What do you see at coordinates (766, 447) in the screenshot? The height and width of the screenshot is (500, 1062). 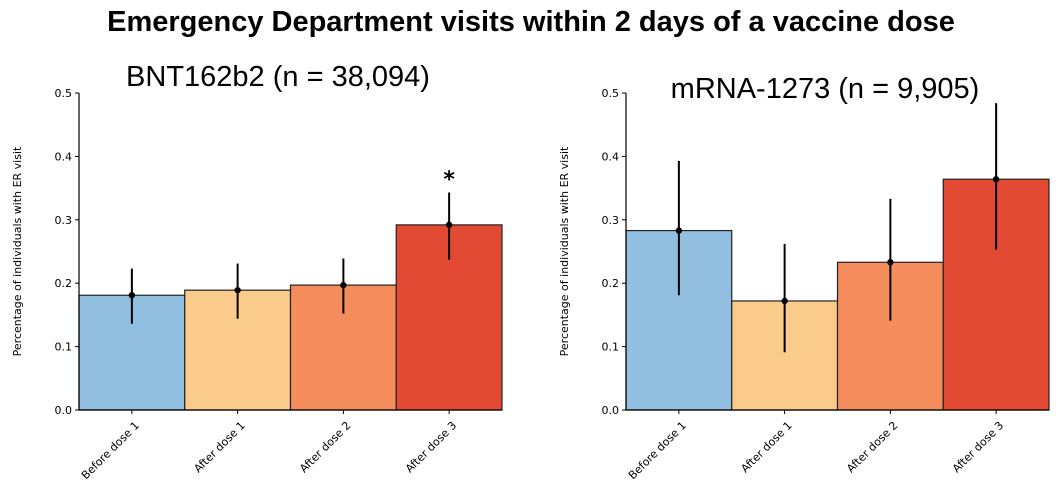 I see `x-tick-label-2-2: After dose 1` at bounding box center [766, 447].